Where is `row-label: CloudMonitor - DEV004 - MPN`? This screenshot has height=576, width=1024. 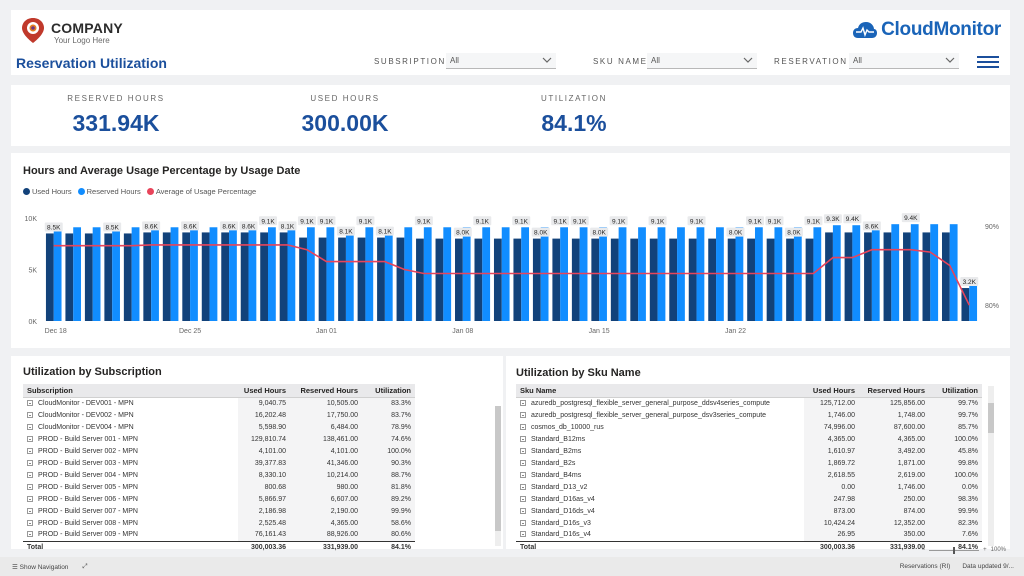 row-label: CloudMonitor - DEV004 - MPN is located at coordinates (130, 427).